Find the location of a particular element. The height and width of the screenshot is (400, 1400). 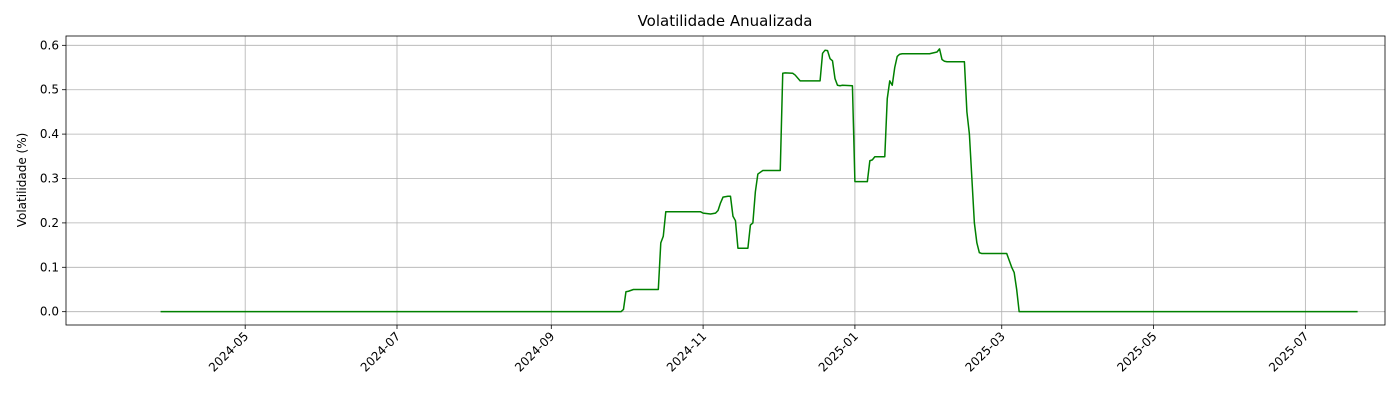

x-tick-label: 2025-05 is located at coordinates (1136, 351).